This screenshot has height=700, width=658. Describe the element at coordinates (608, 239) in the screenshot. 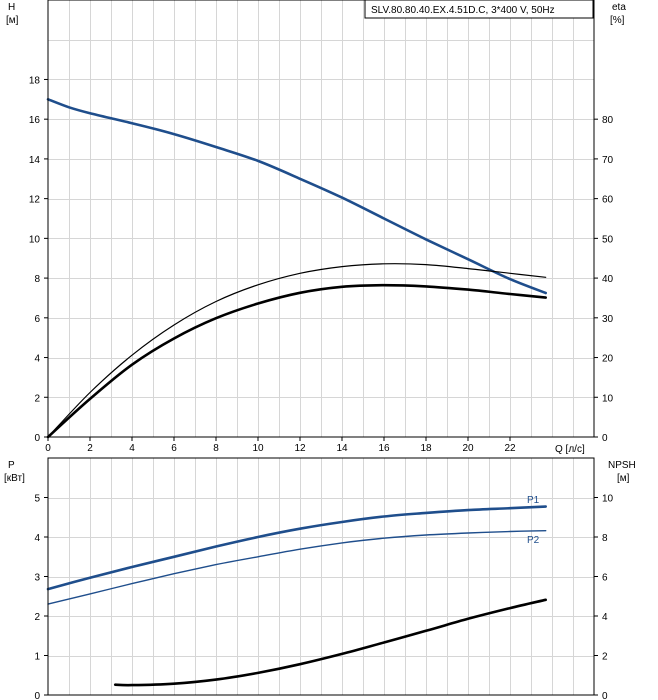

I see `y2-tick-label: 50` at that location.